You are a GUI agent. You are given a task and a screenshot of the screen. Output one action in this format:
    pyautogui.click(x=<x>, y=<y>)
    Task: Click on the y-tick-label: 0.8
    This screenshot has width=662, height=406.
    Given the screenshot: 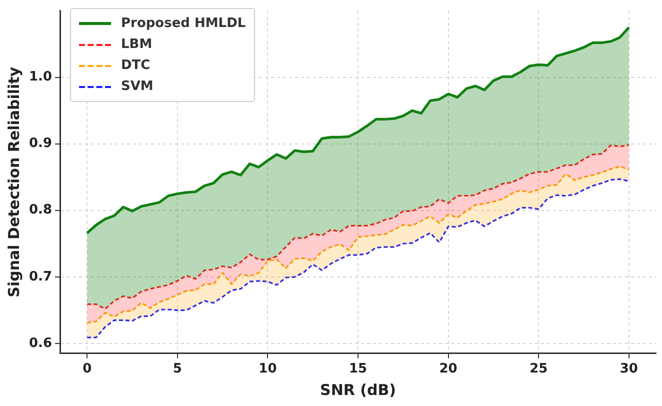 What is the action you would take?
    pyautogui.click(x=40, y=210)
    